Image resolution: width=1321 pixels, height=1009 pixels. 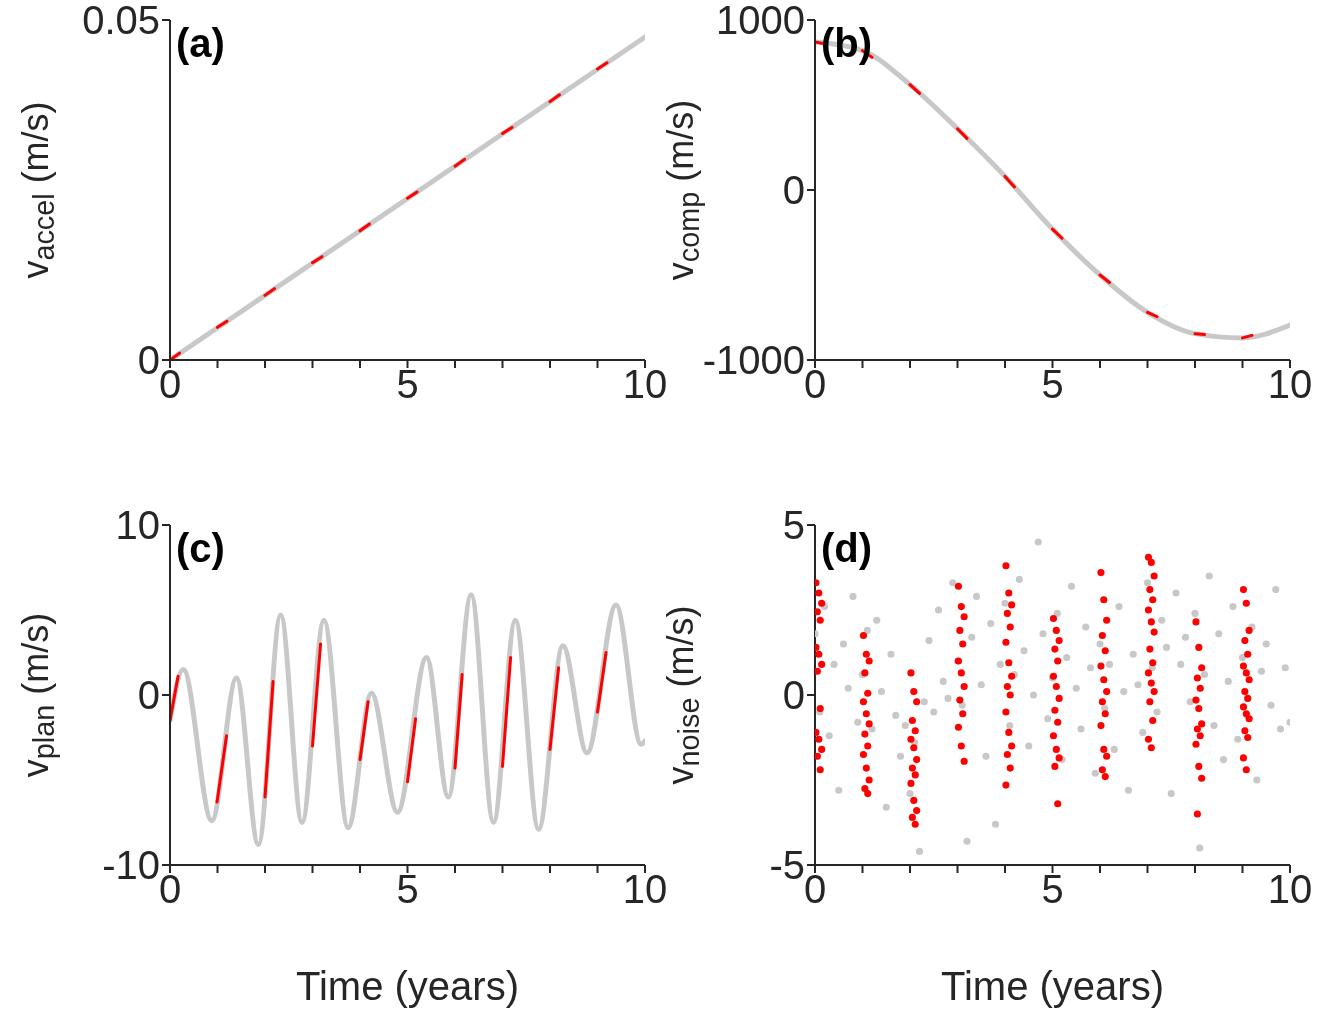 What do you see at coordinates (787, 865) in the screenshot?
I see `y-tick-label: -5` at bounding box center [787, 865].